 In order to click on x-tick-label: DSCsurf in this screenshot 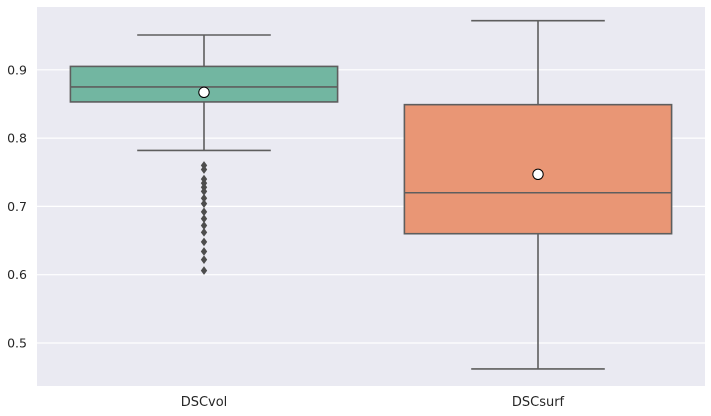, I will do `click(538, 402)`.